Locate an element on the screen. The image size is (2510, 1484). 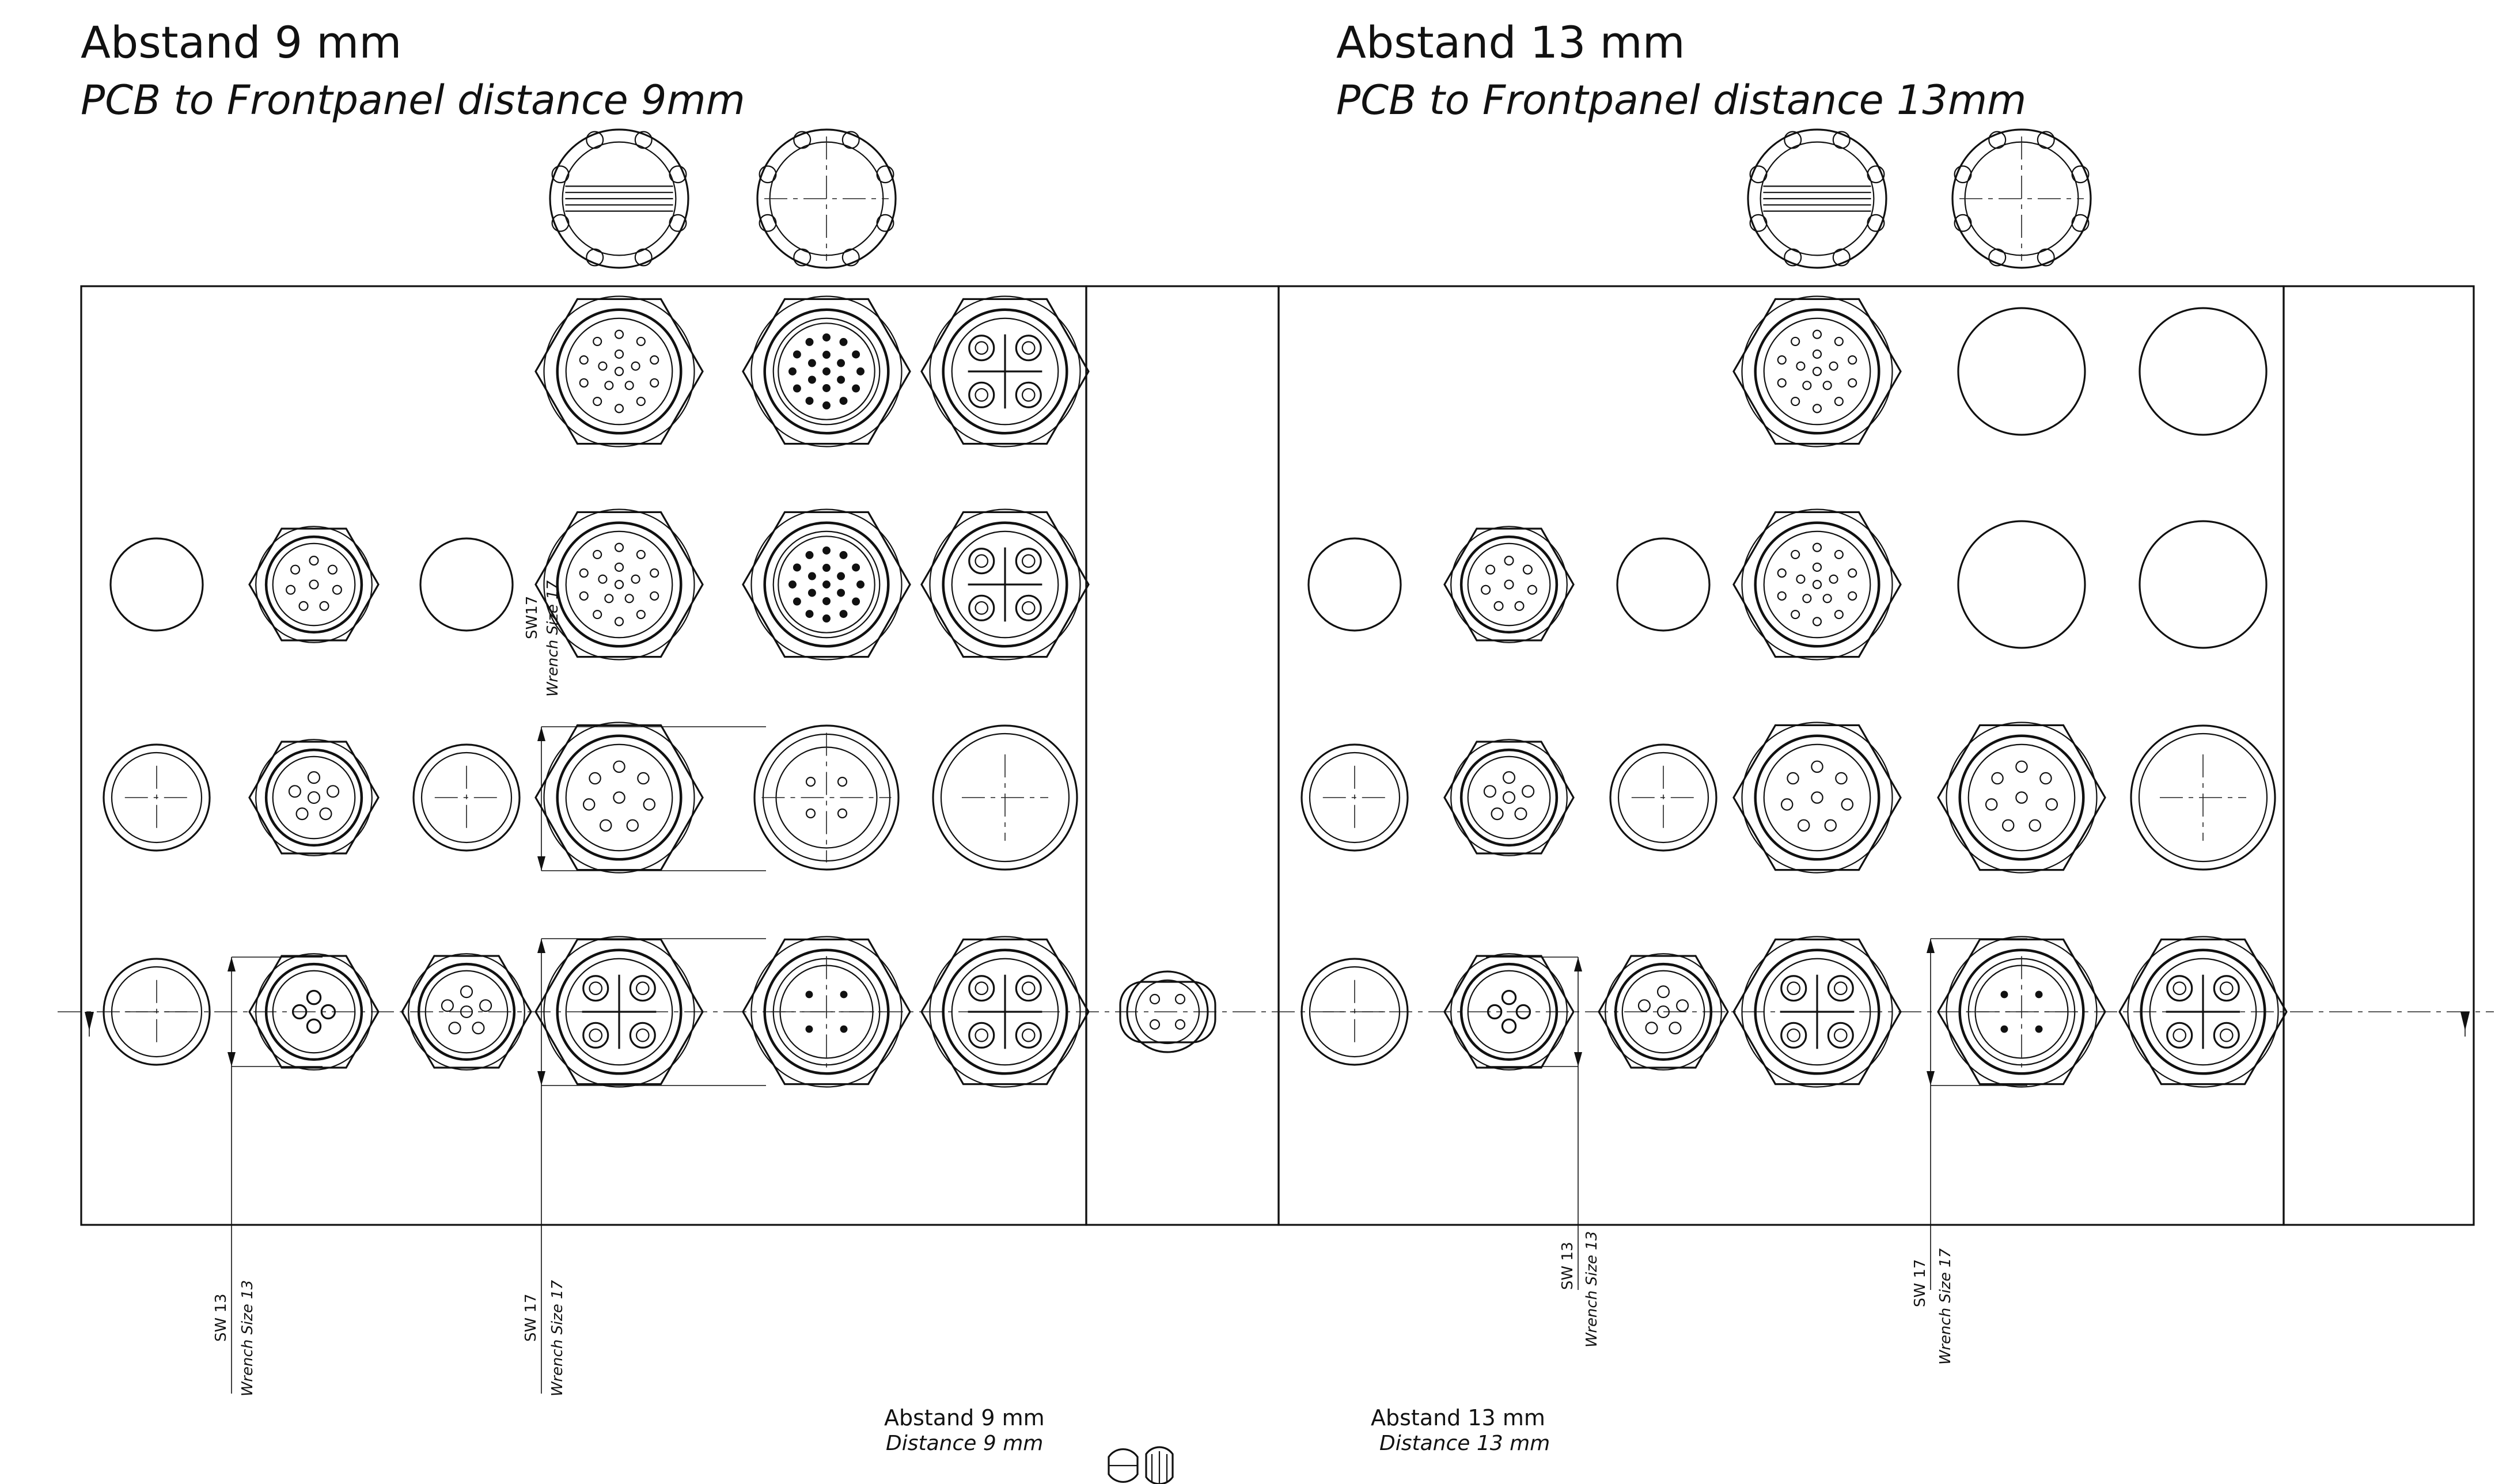
right-r4-c4 is located at coordinates (1817, 1012).